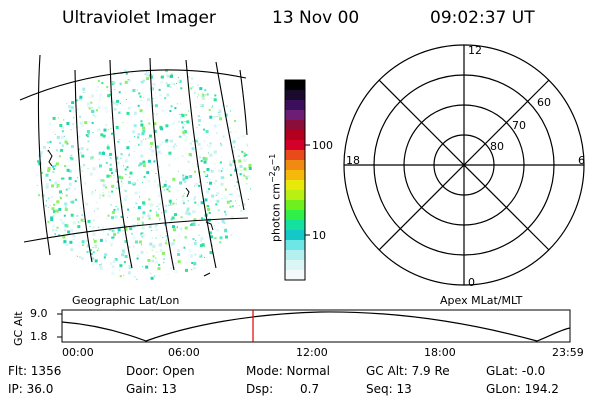  I want to click on mlat-label-60: 60, so click(544, 102).